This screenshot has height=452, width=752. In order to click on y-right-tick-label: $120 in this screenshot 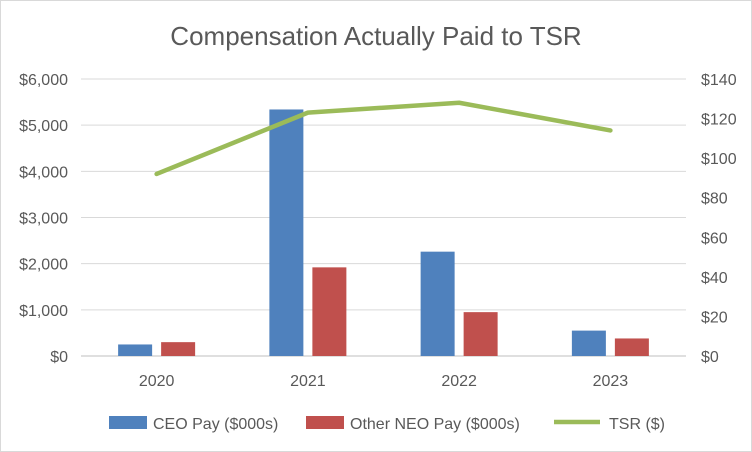, I will do `click(719, 120)`.